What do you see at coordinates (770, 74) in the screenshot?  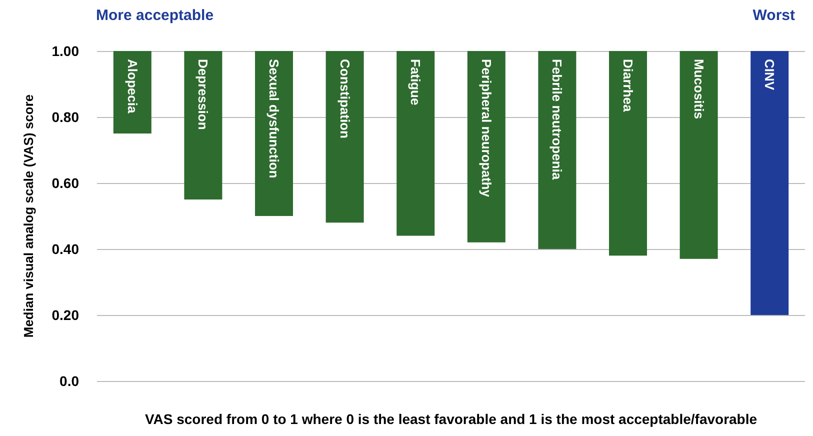 I see `x-tick-label: CINV` at bounding box center [770, 74].